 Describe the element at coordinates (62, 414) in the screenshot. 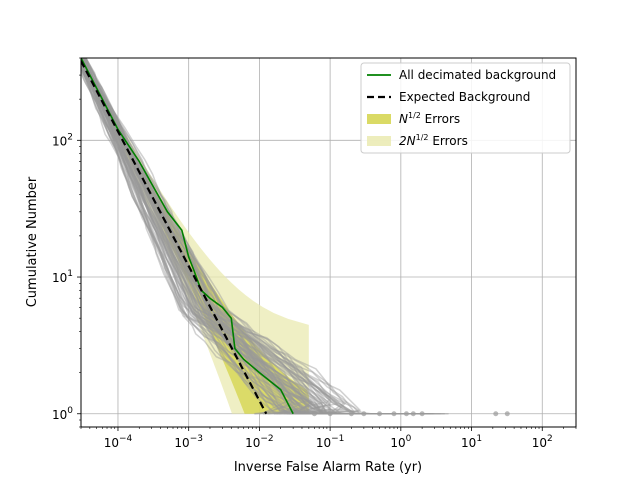

I see `y-tick-label: 10⁰` at that location.